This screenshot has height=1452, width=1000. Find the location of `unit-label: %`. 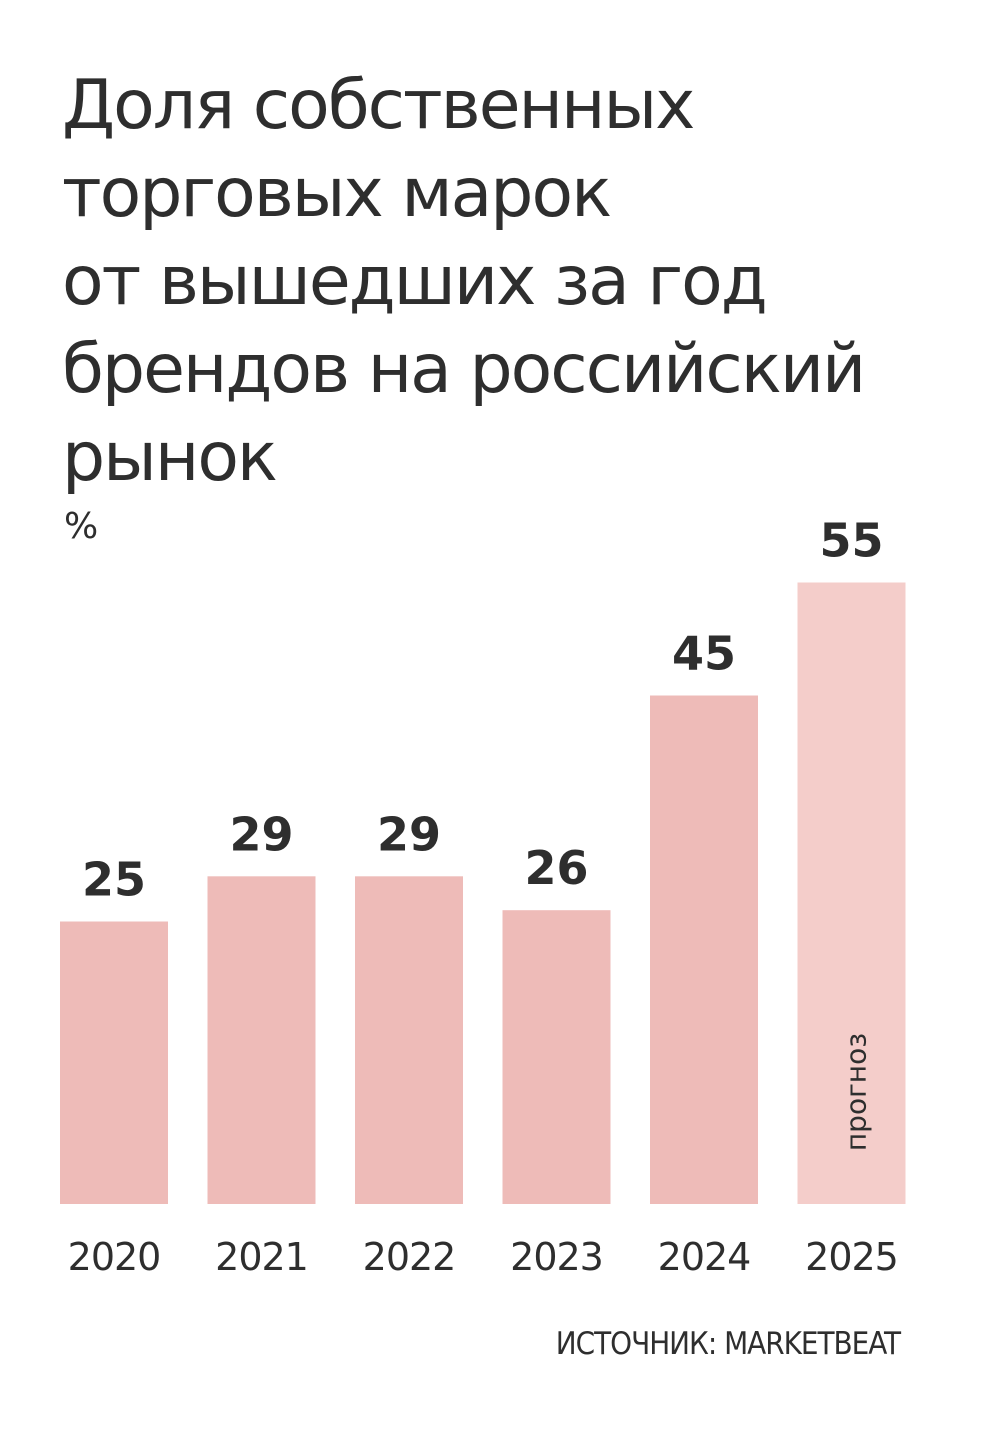

unit-label: % is located at coordinates (81, 526).